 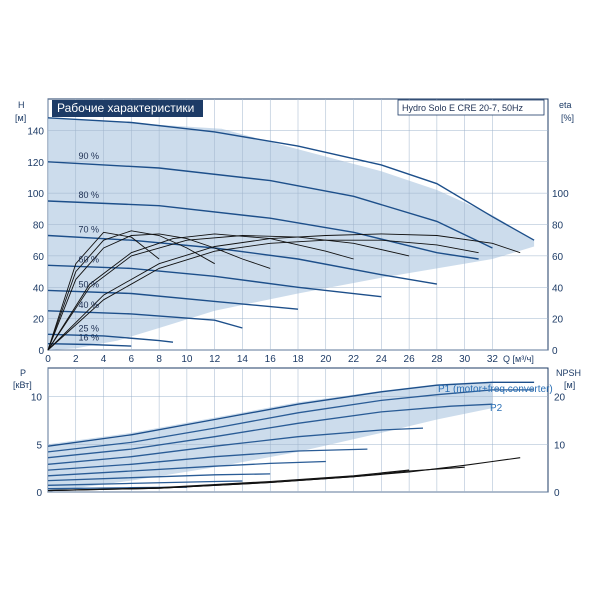 What do you see at coordinates (89, 284) in the screenshot?
I see `speed-percent-label: 50 %` at bounding box center [89, 284].